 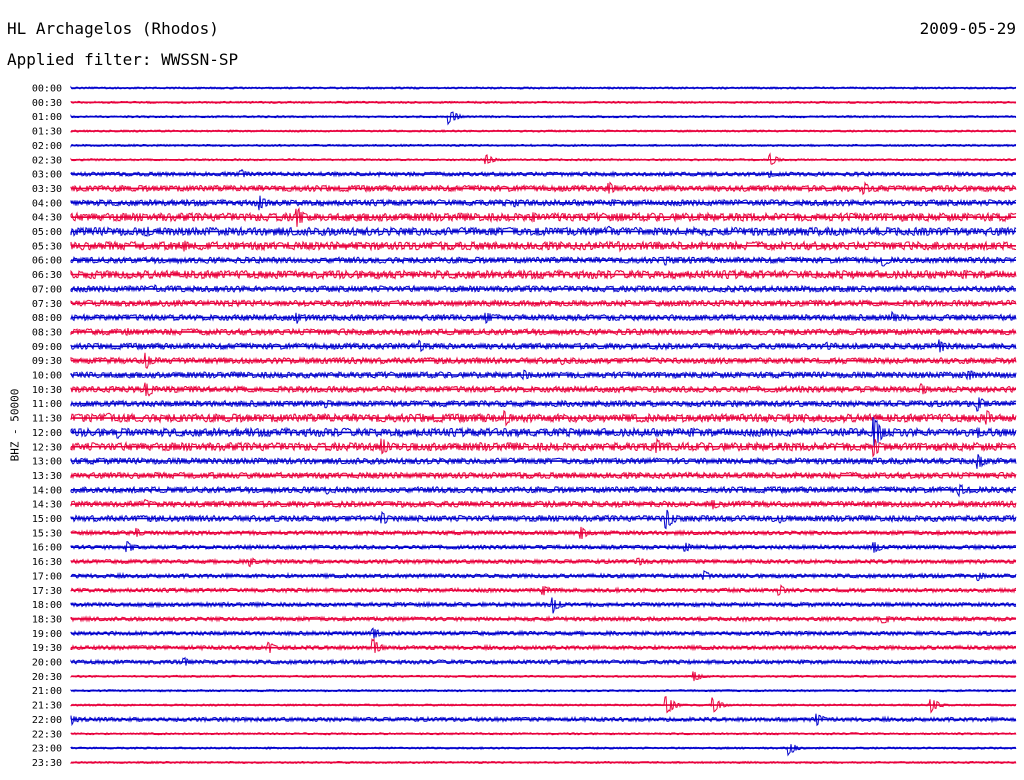 What do you see at coordinates (47, 390) in the screenshot?
I see `row-time-label: 10:30` at bounding box center [47, 390].